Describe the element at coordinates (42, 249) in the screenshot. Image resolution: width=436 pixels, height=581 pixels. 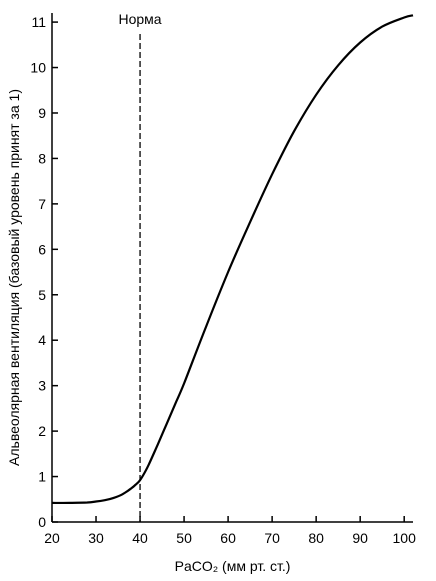
I see `y-tick-label: 6` at that location.